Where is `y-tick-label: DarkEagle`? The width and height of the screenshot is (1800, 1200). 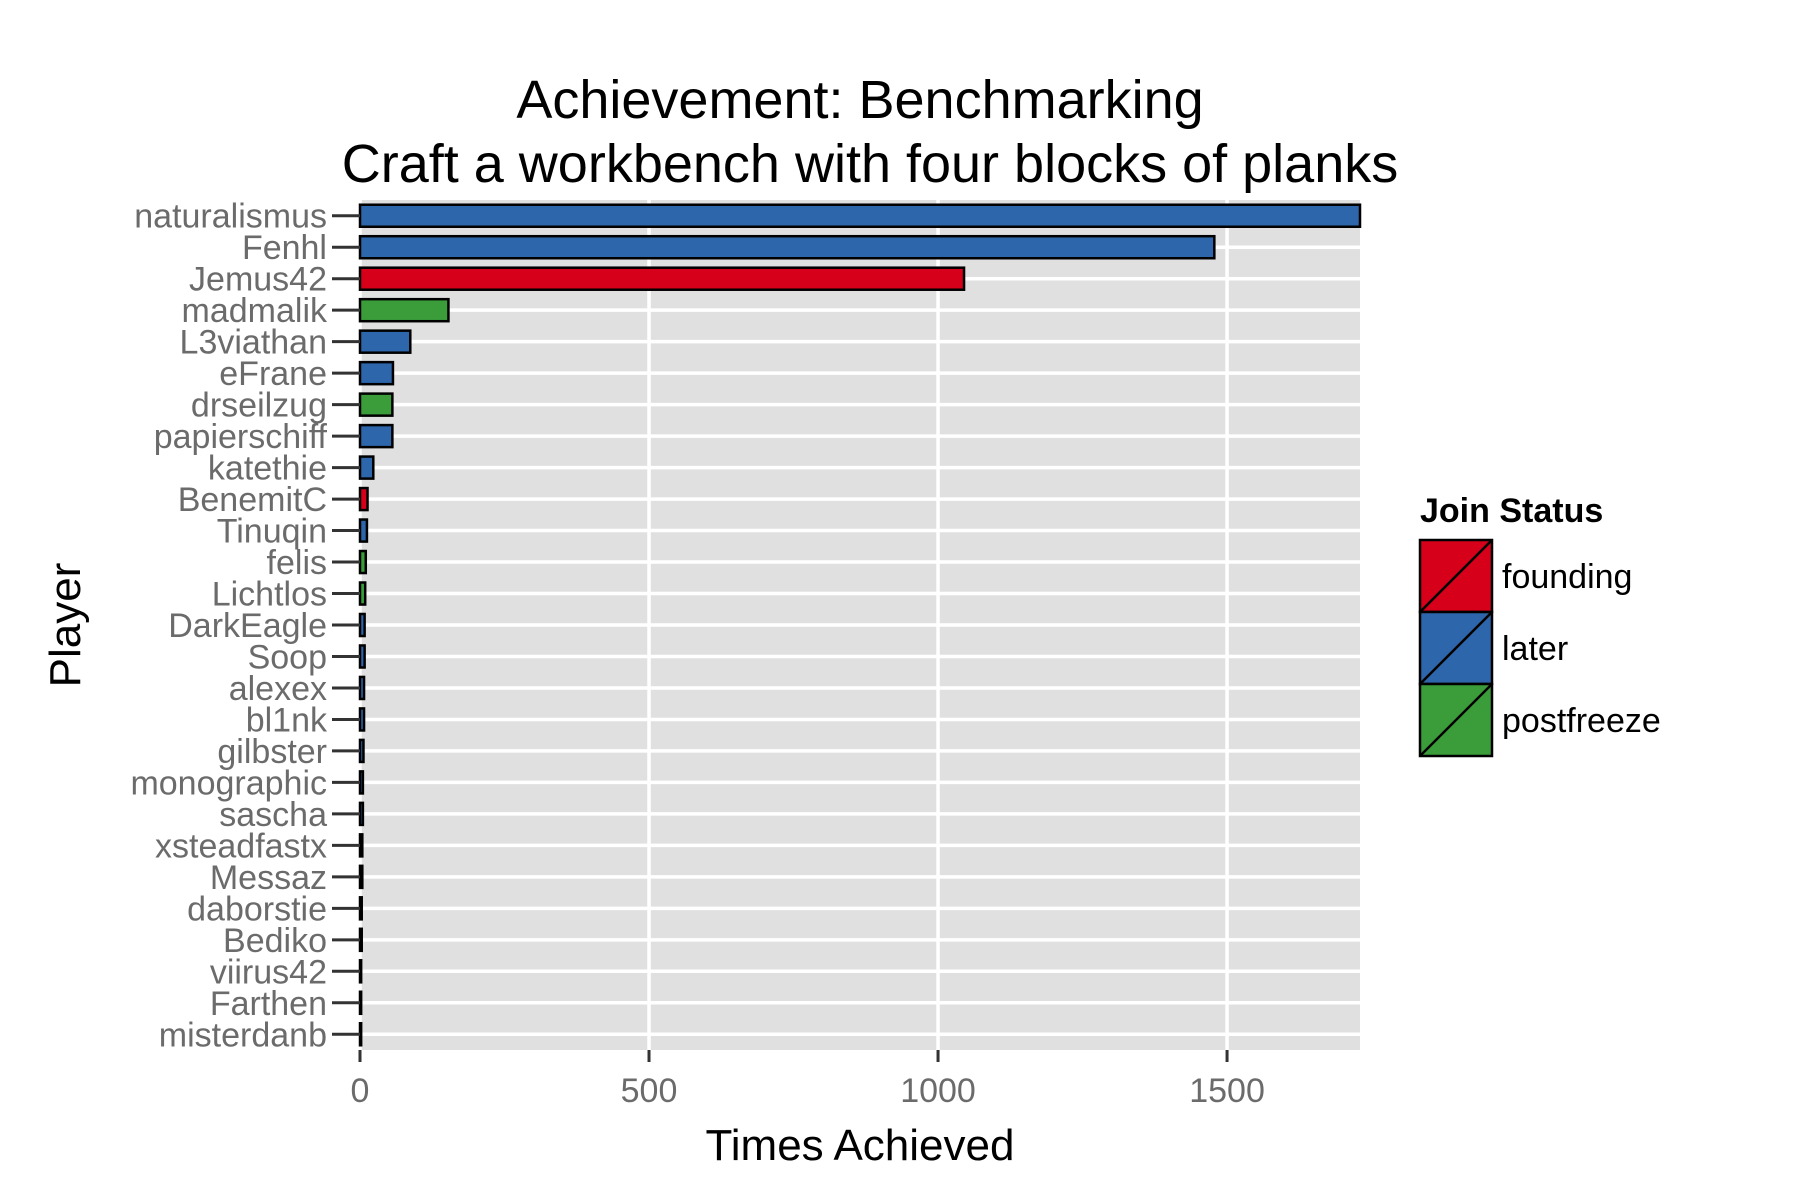
y-tick-label: DarkEagle is located at coordinates (247, 626).